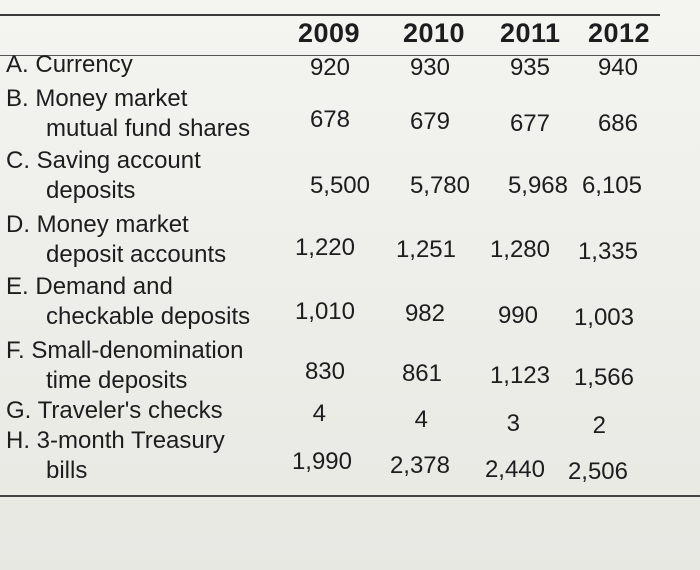 The height and width of the screenshot is (570, 700). Describe the element at coordinates (419, 465) in the screenshot. I see `cell-h-2010: 2,378` at that location.